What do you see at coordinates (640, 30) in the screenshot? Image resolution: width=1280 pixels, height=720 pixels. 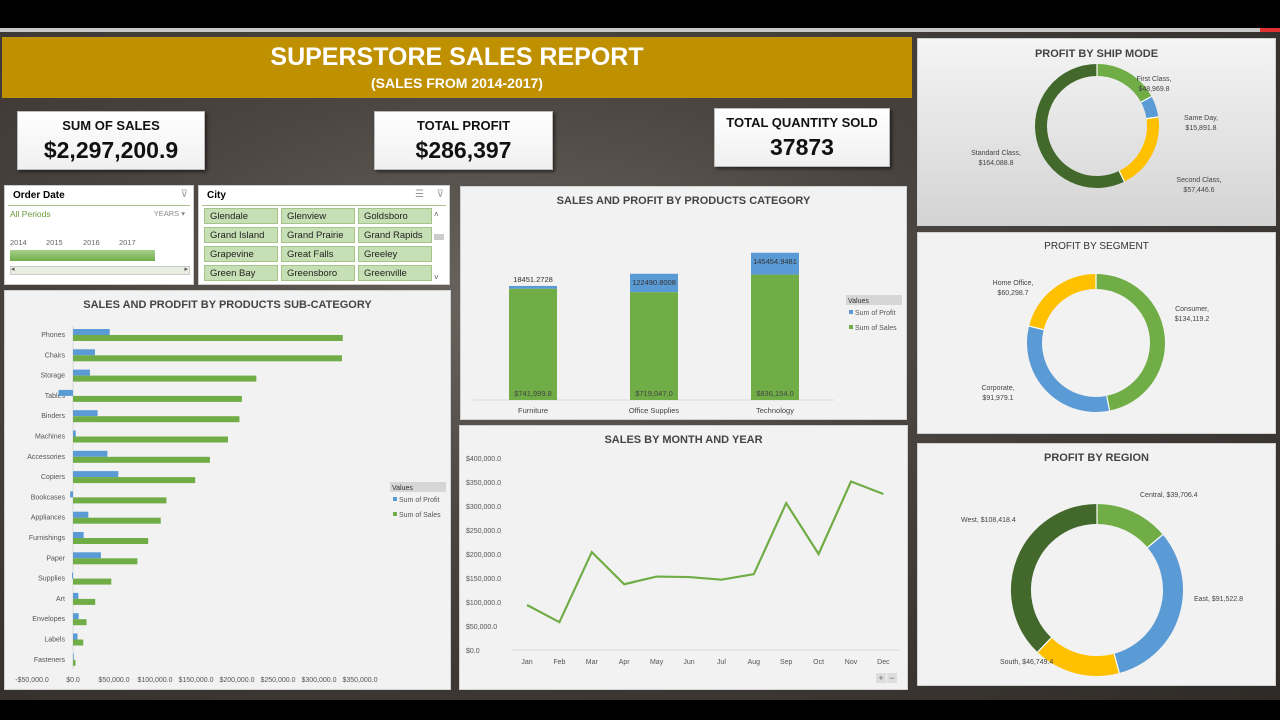 I see `window-top-edge` at bounding box center [640, 30].